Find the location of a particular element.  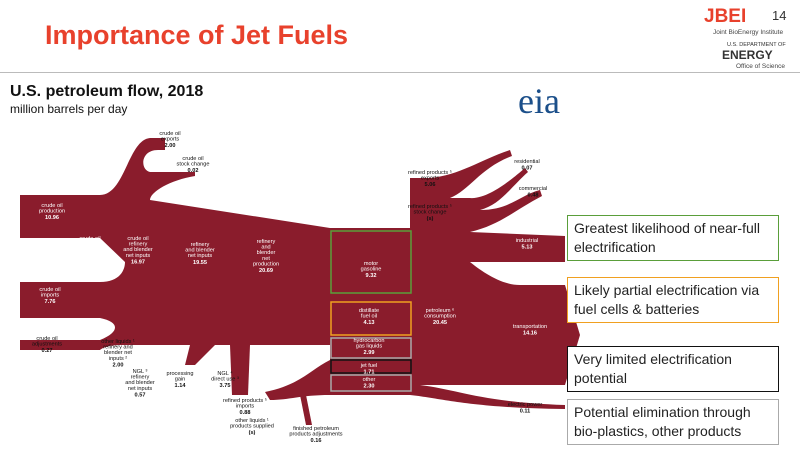

node-label: NGL ⁴ is located at coordinates (225, 373).